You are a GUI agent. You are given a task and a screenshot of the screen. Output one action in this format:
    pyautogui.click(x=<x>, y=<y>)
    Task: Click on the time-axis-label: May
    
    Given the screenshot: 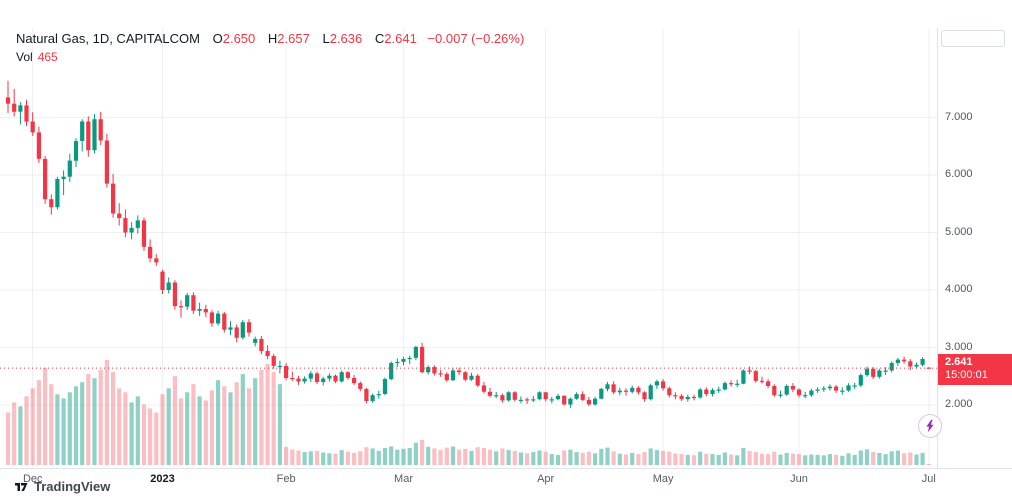 What is the action you would take?
    pyautogui.click(x=663, y=479)
    